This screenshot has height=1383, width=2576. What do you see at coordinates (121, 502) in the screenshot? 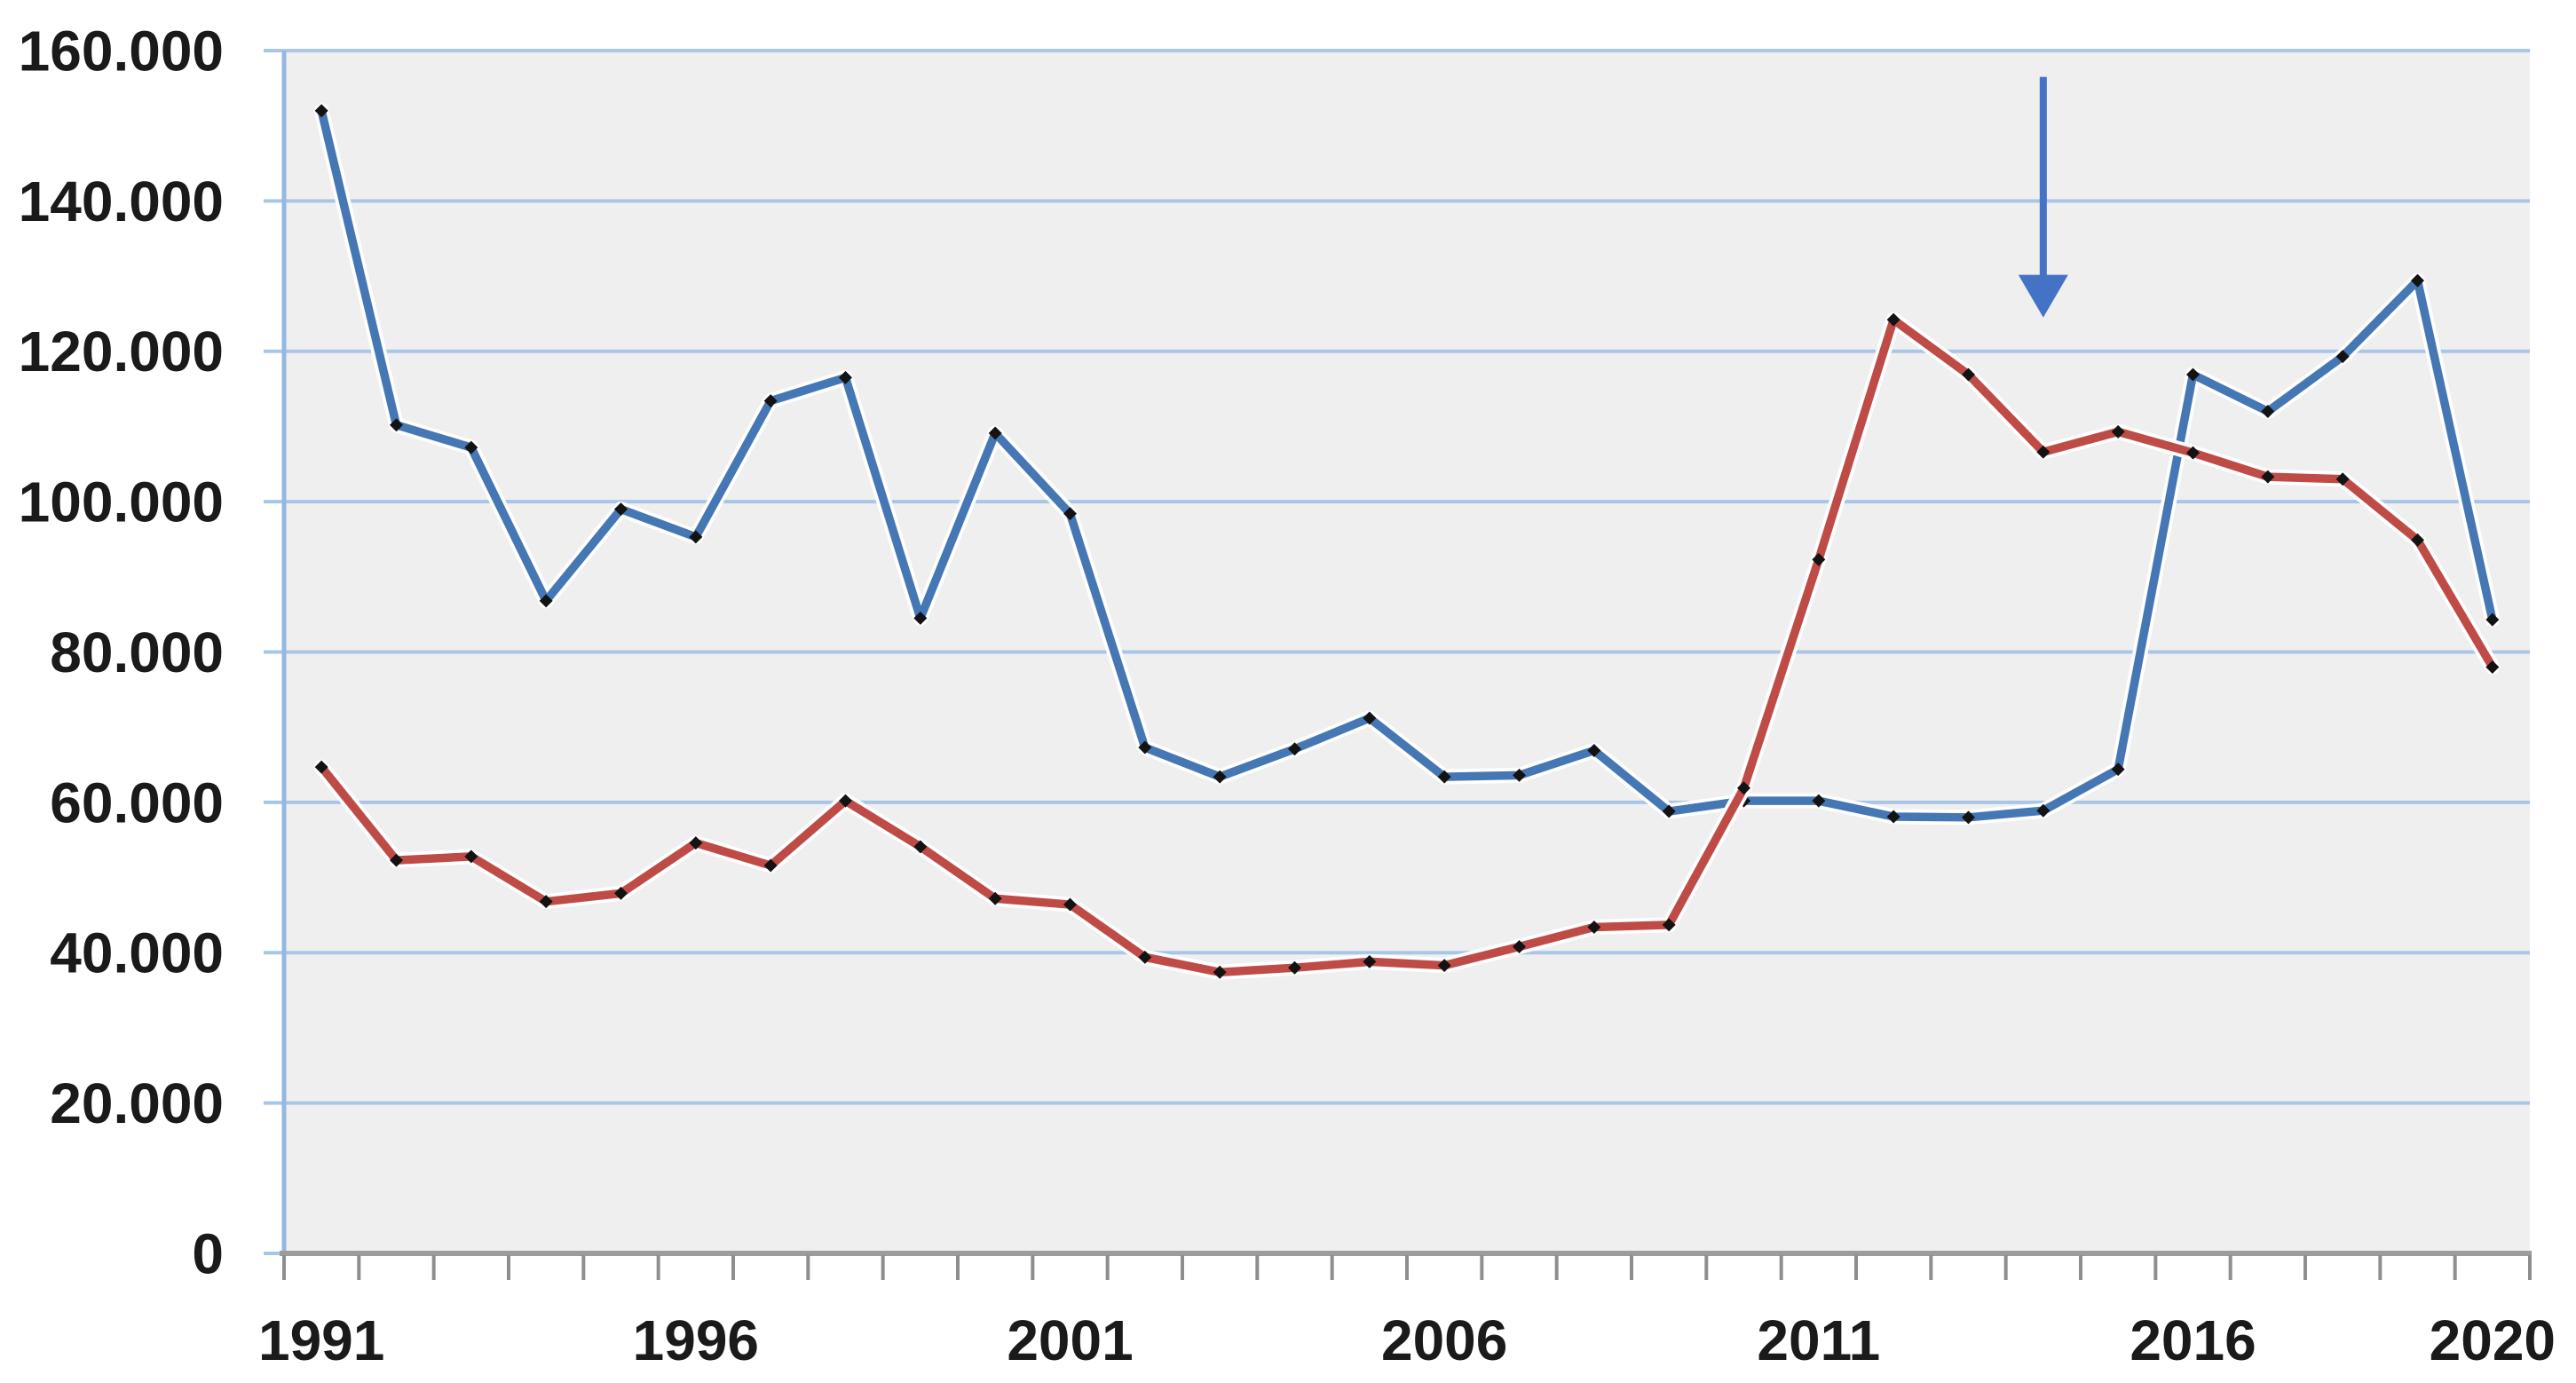
I see `y-tick-label: 100.000` at bounding box center [121, 502].